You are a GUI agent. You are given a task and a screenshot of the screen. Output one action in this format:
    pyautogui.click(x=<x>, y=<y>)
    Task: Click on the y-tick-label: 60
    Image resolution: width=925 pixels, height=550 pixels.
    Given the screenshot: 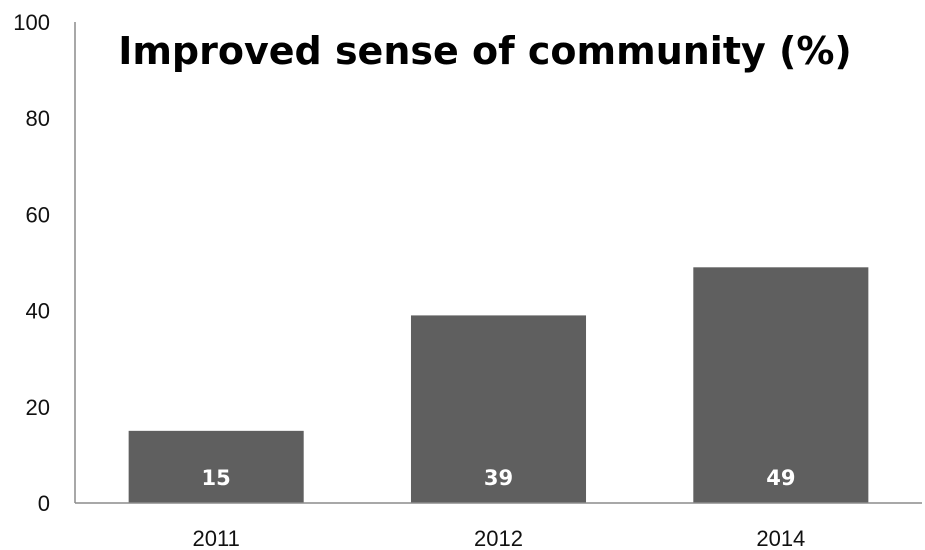 What is the action you would take?
    pyautogui.click(x=38, y=214)
    